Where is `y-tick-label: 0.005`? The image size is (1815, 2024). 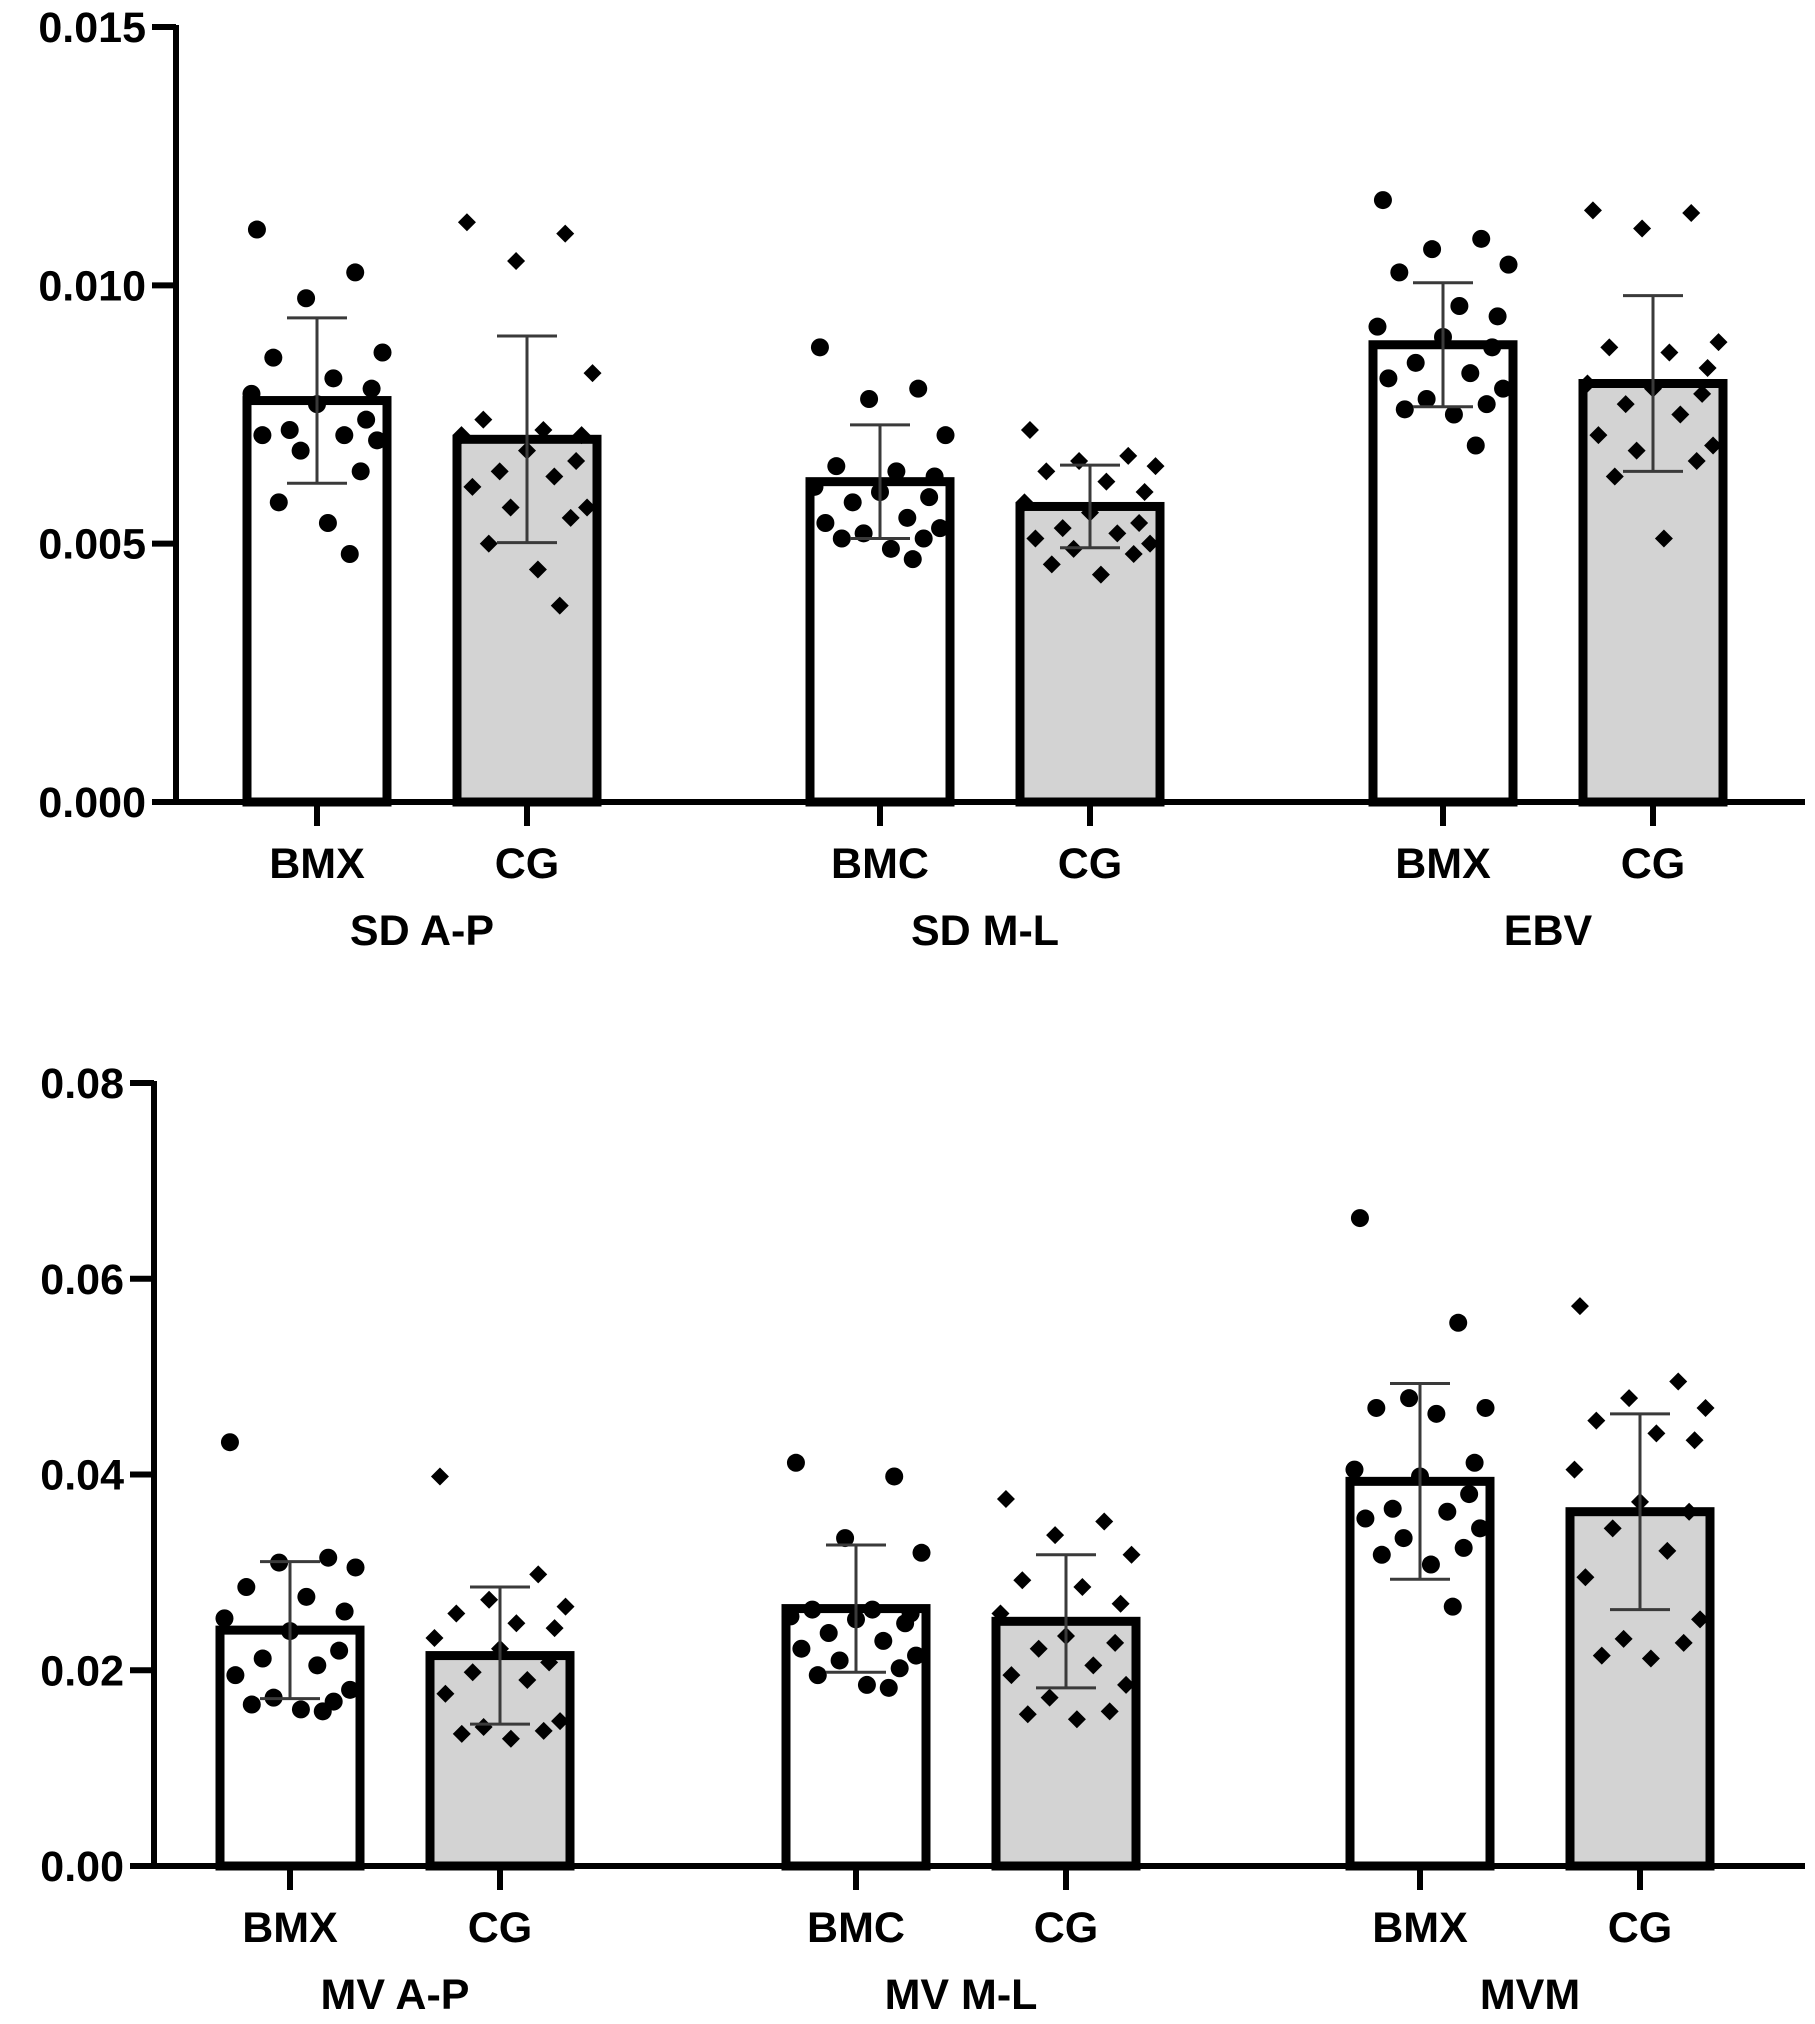
y-tick-label: 0.005 is located at coordinates (92, 545).